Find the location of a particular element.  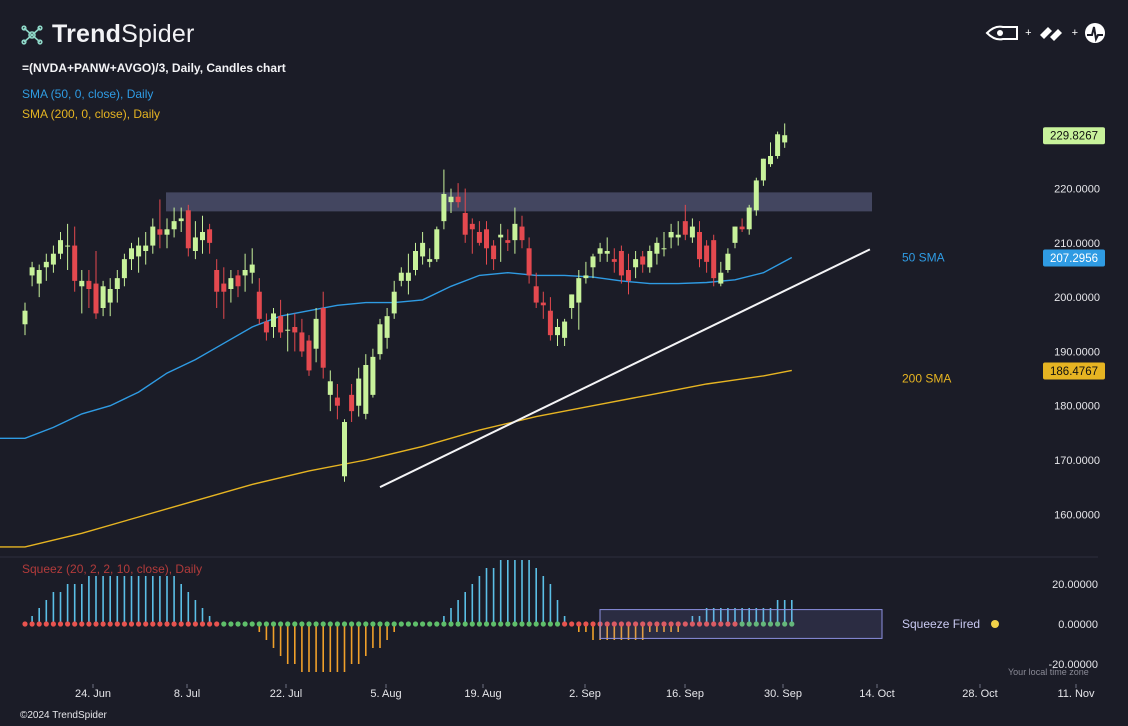

y-tick-label: 190.0000 is located at coordinates (1077, 352).